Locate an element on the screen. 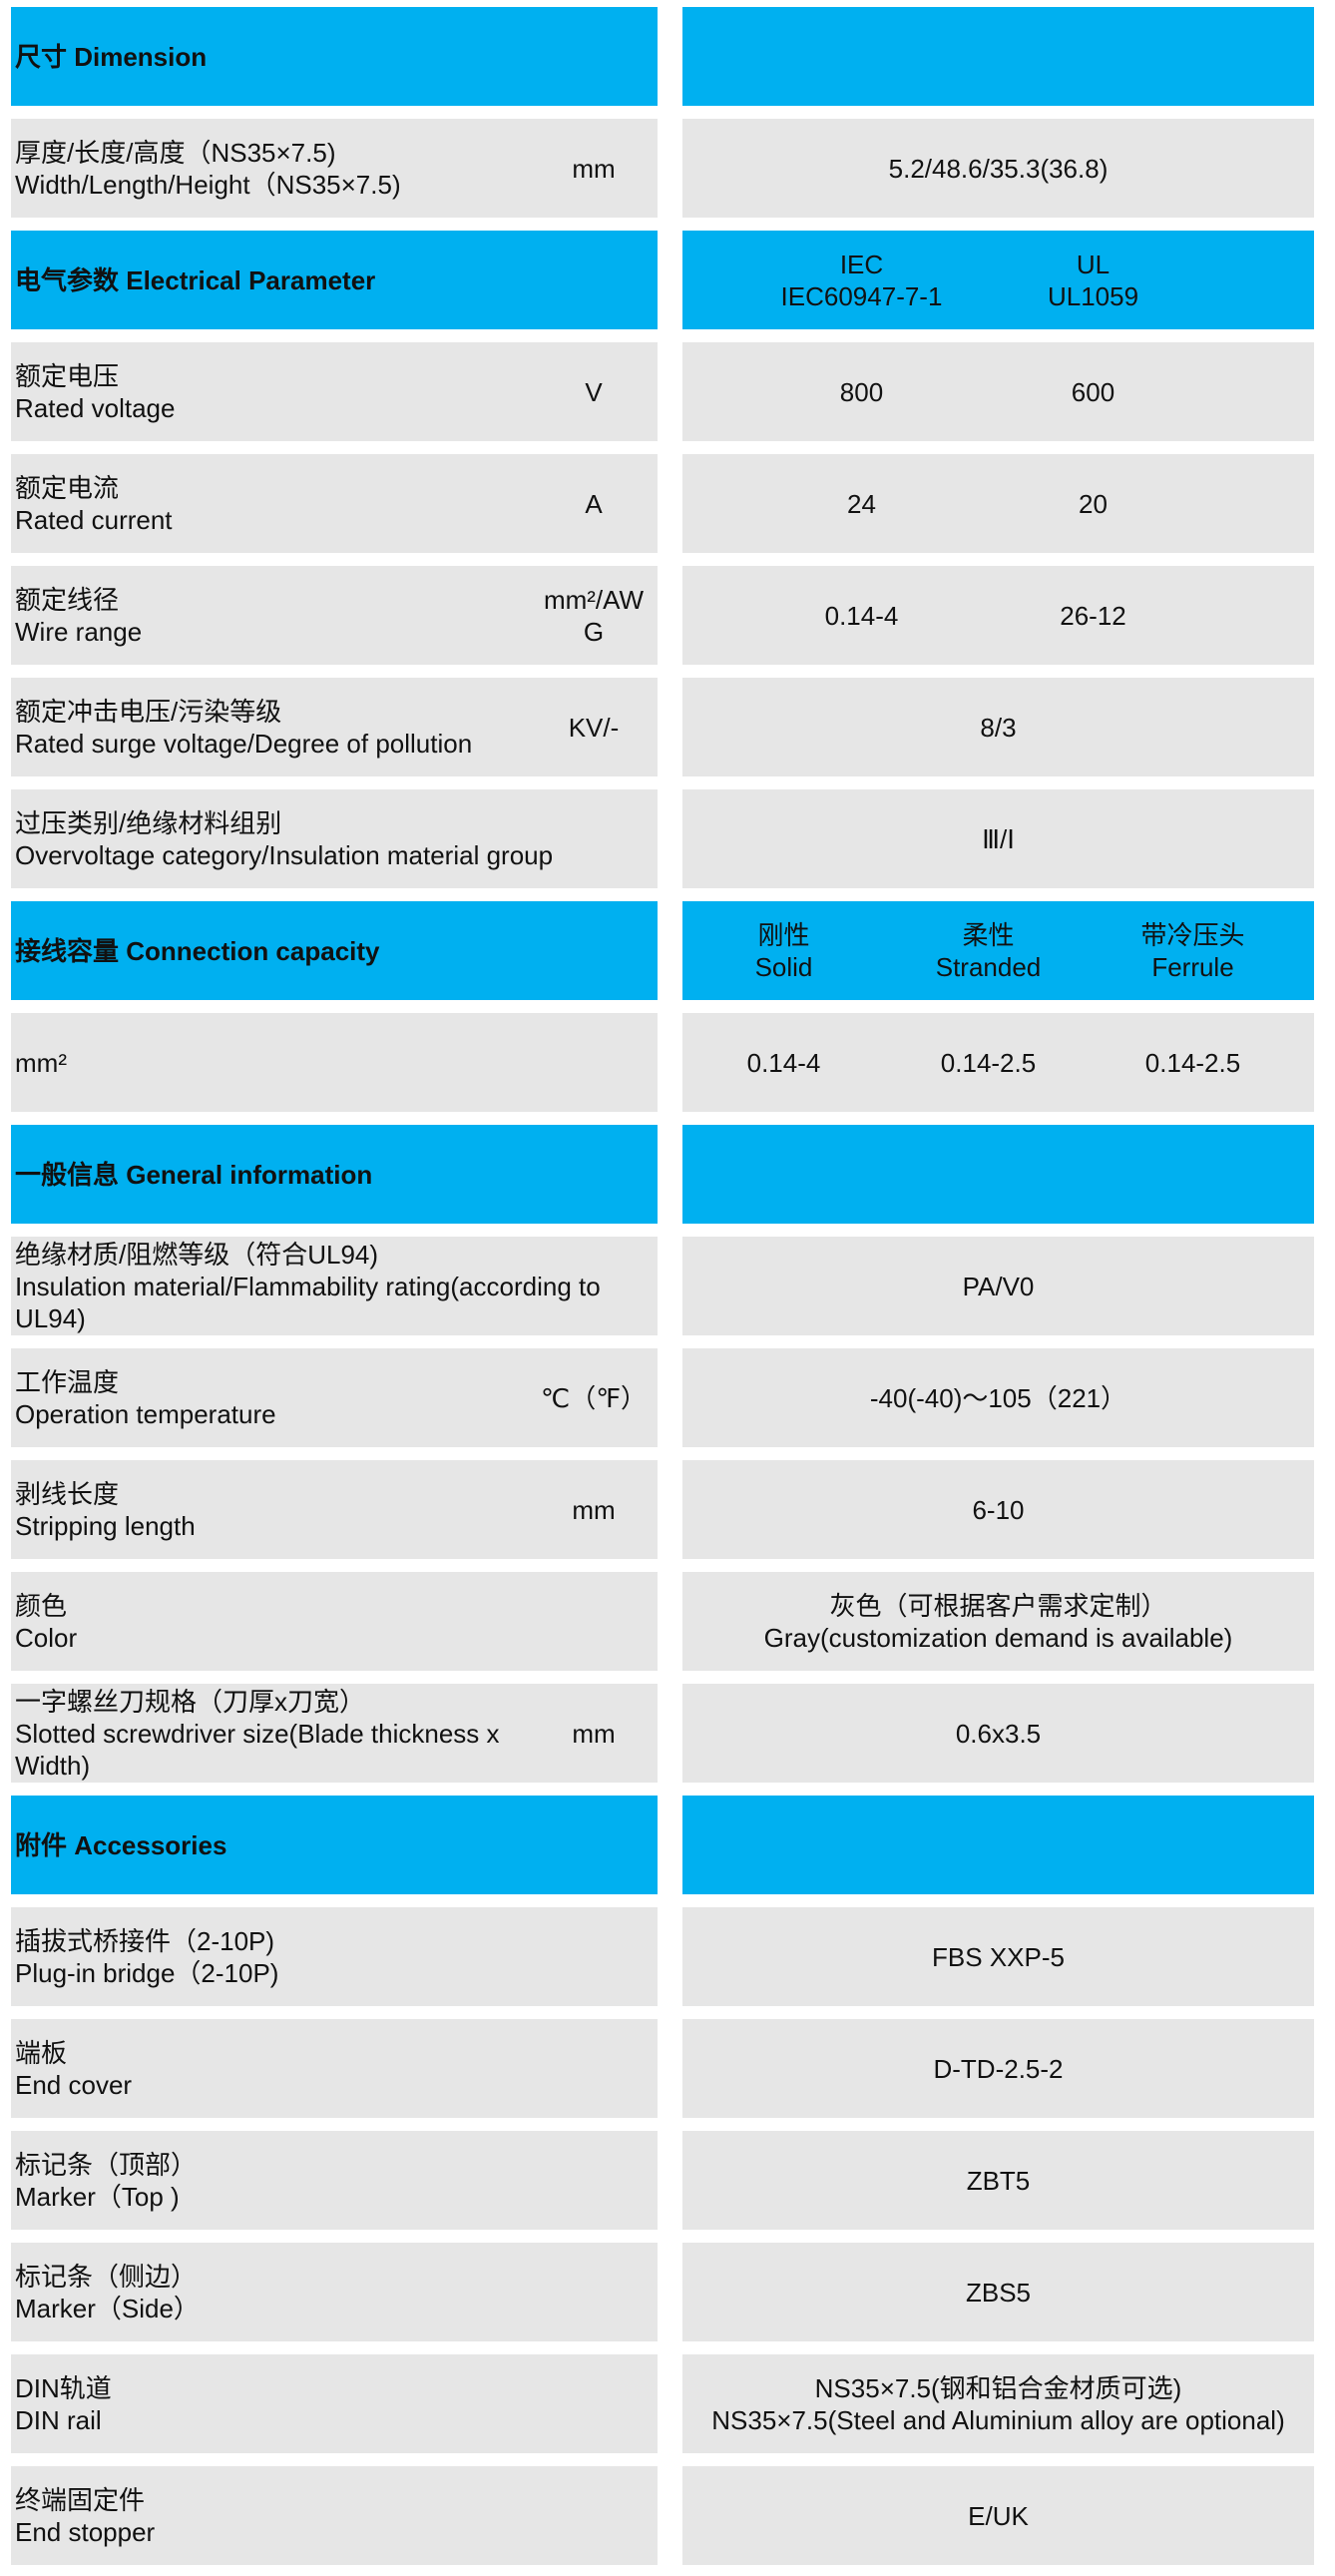 This screenshot has height=2576, width=1335. label-line: mm² is located at coordinates (41, 1062).